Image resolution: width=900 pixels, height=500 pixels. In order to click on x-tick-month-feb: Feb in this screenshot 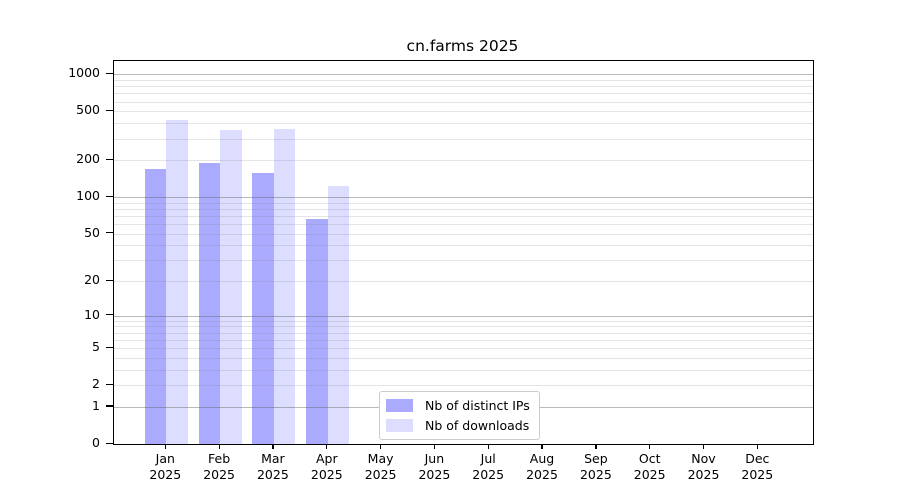, I will do `click(219, 458)`.